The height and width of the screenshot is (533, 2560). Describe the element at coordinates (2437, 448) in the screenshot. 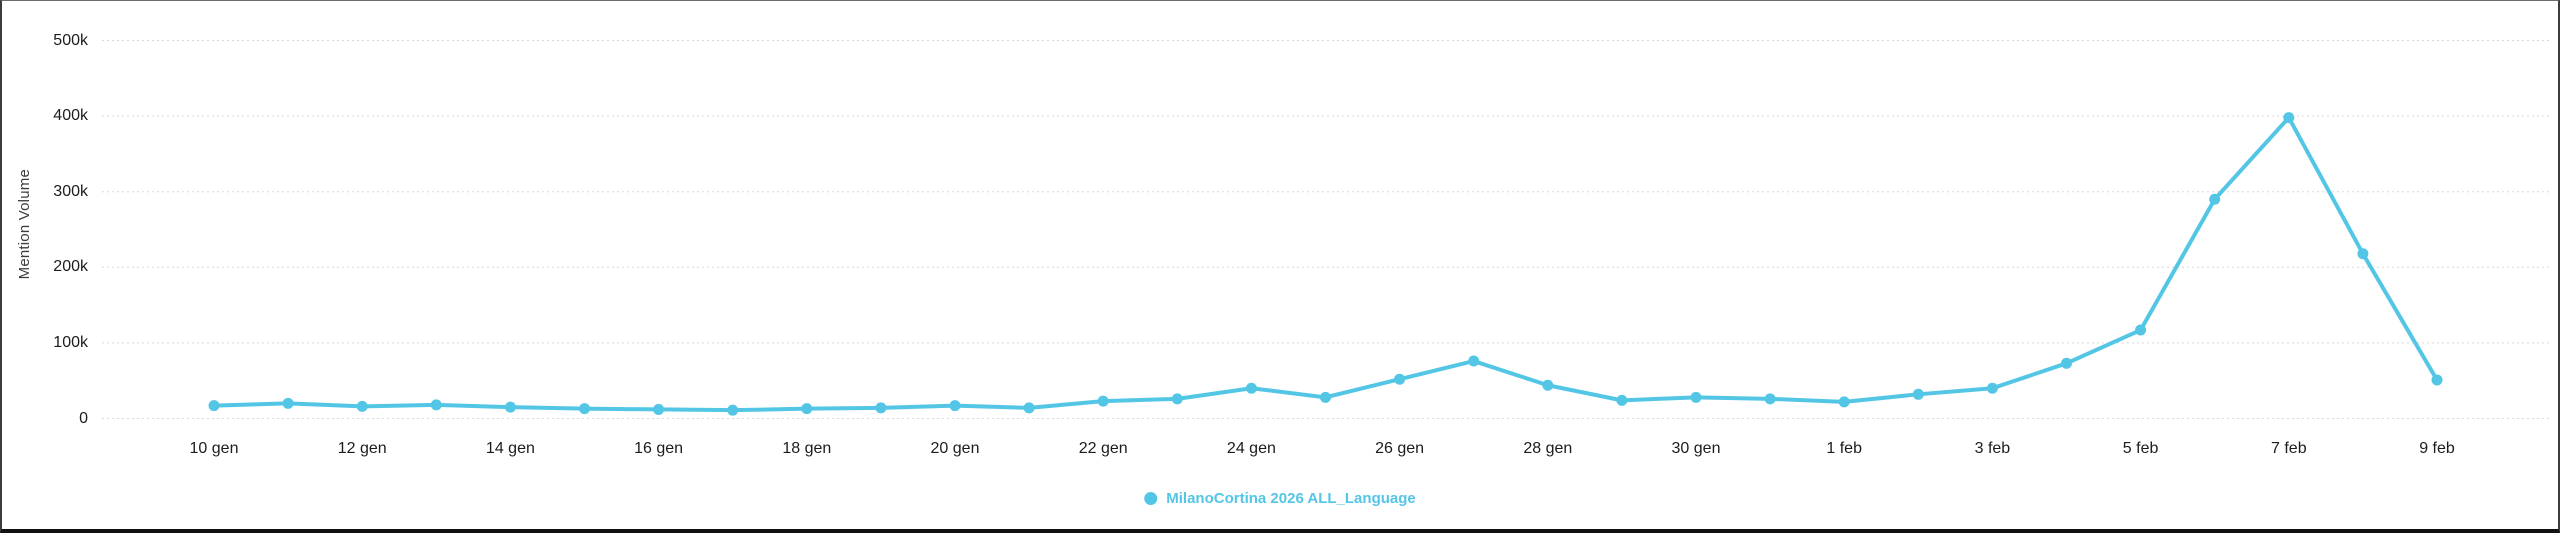

I see `x-tick-label: 9 feb` at that location.